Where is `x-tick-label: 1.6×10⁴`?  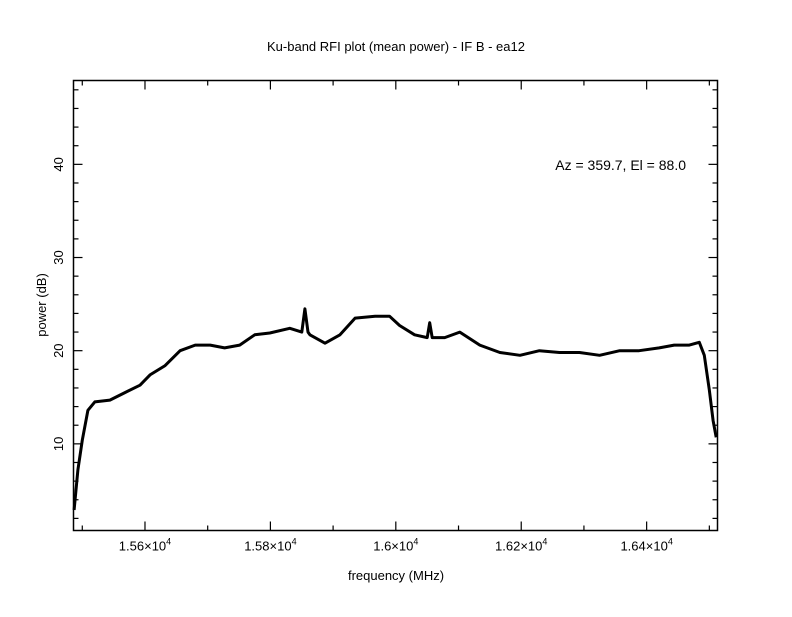
x-tick-label: 1.6×10⁴ is located at coordinates (395, 545).